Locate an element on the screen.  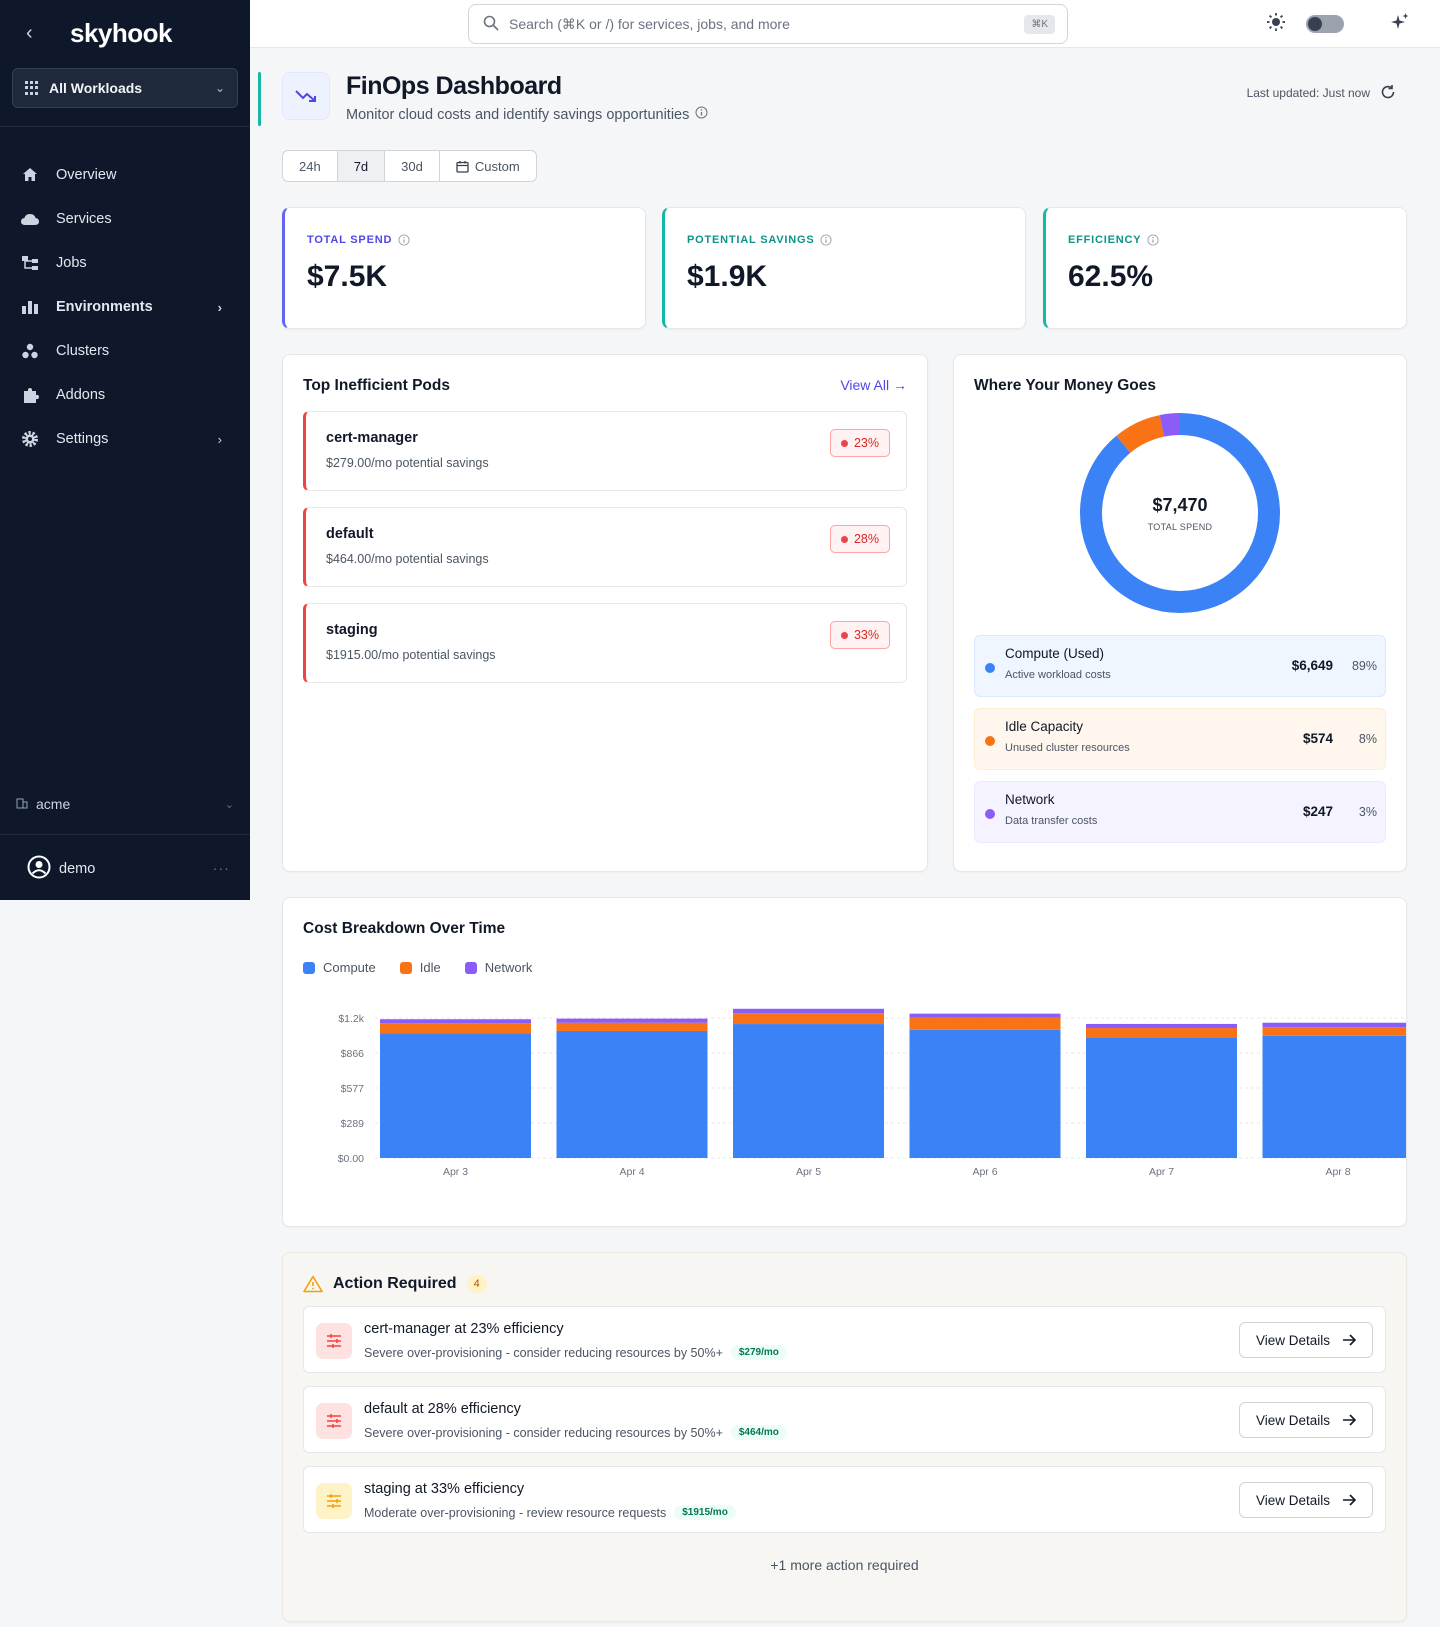
more-icon: ··· is located at coordinates (221, 869).